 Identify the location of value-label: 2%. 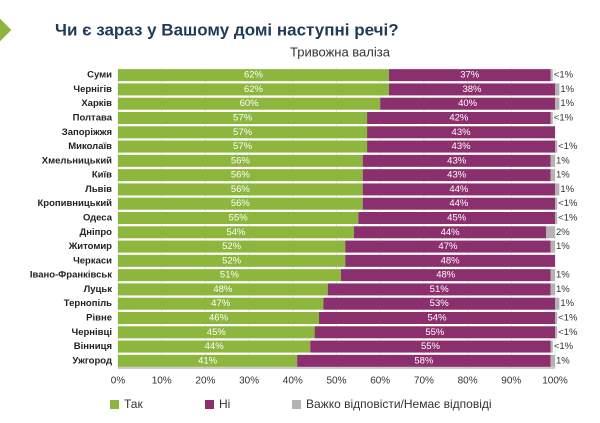
(563, 232).